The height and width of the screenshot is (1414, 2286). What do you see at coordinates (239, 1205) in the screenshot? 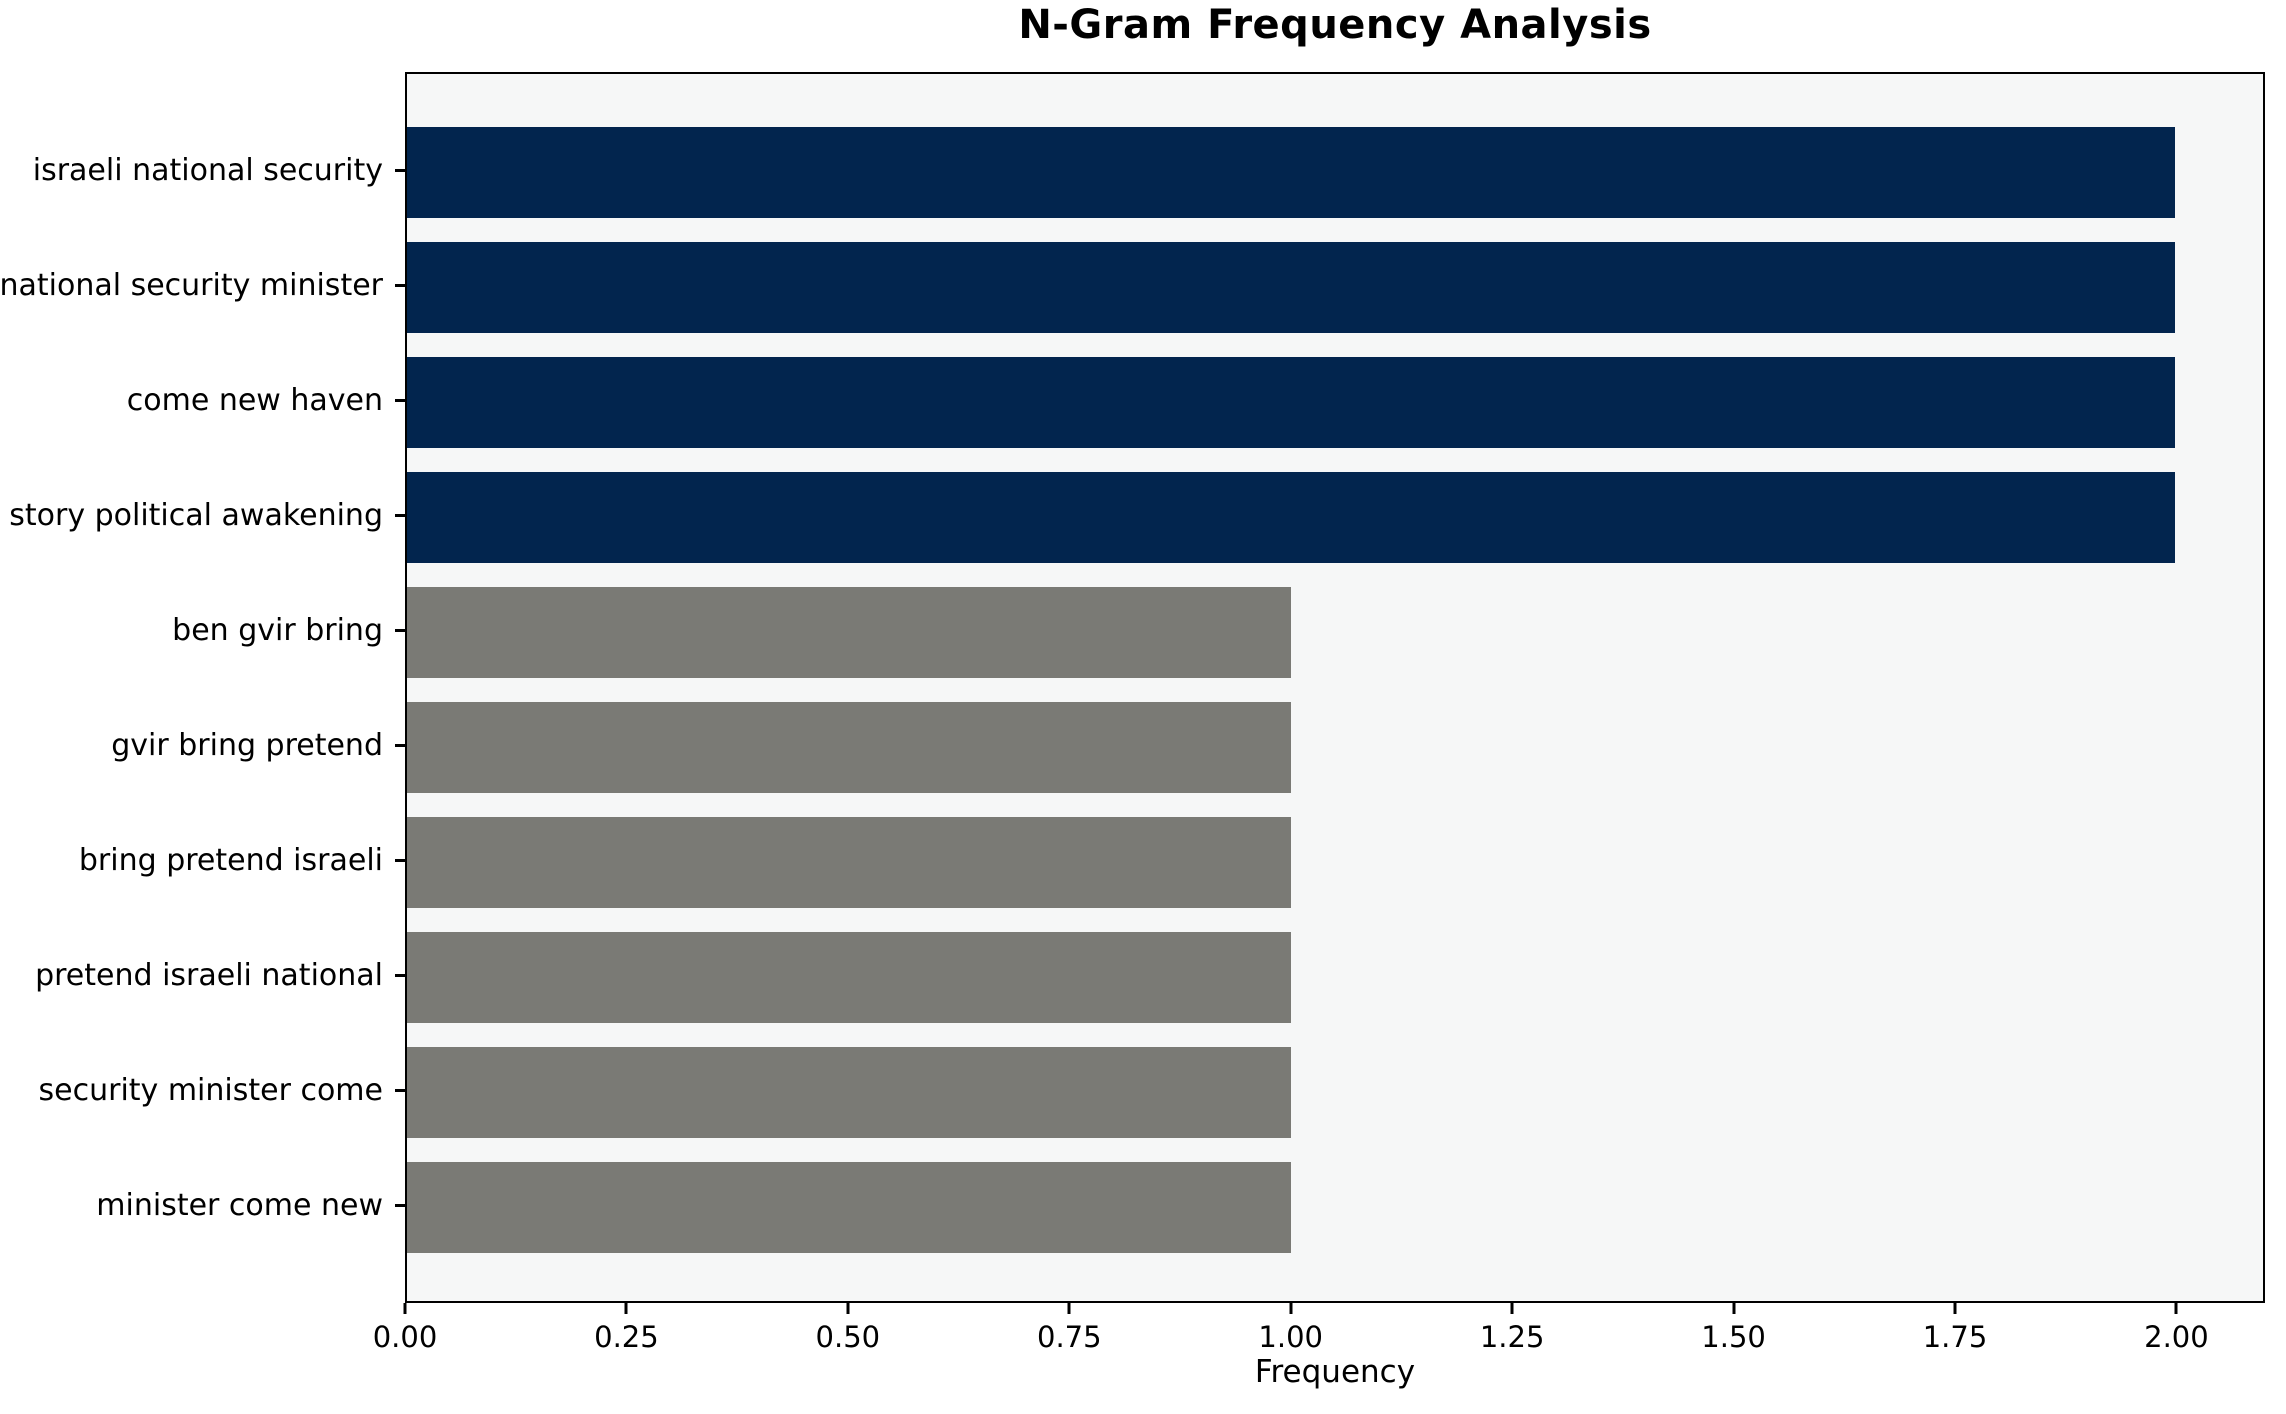
I see `y-tick-label: minister come new` at bounding box center [239, 1205].